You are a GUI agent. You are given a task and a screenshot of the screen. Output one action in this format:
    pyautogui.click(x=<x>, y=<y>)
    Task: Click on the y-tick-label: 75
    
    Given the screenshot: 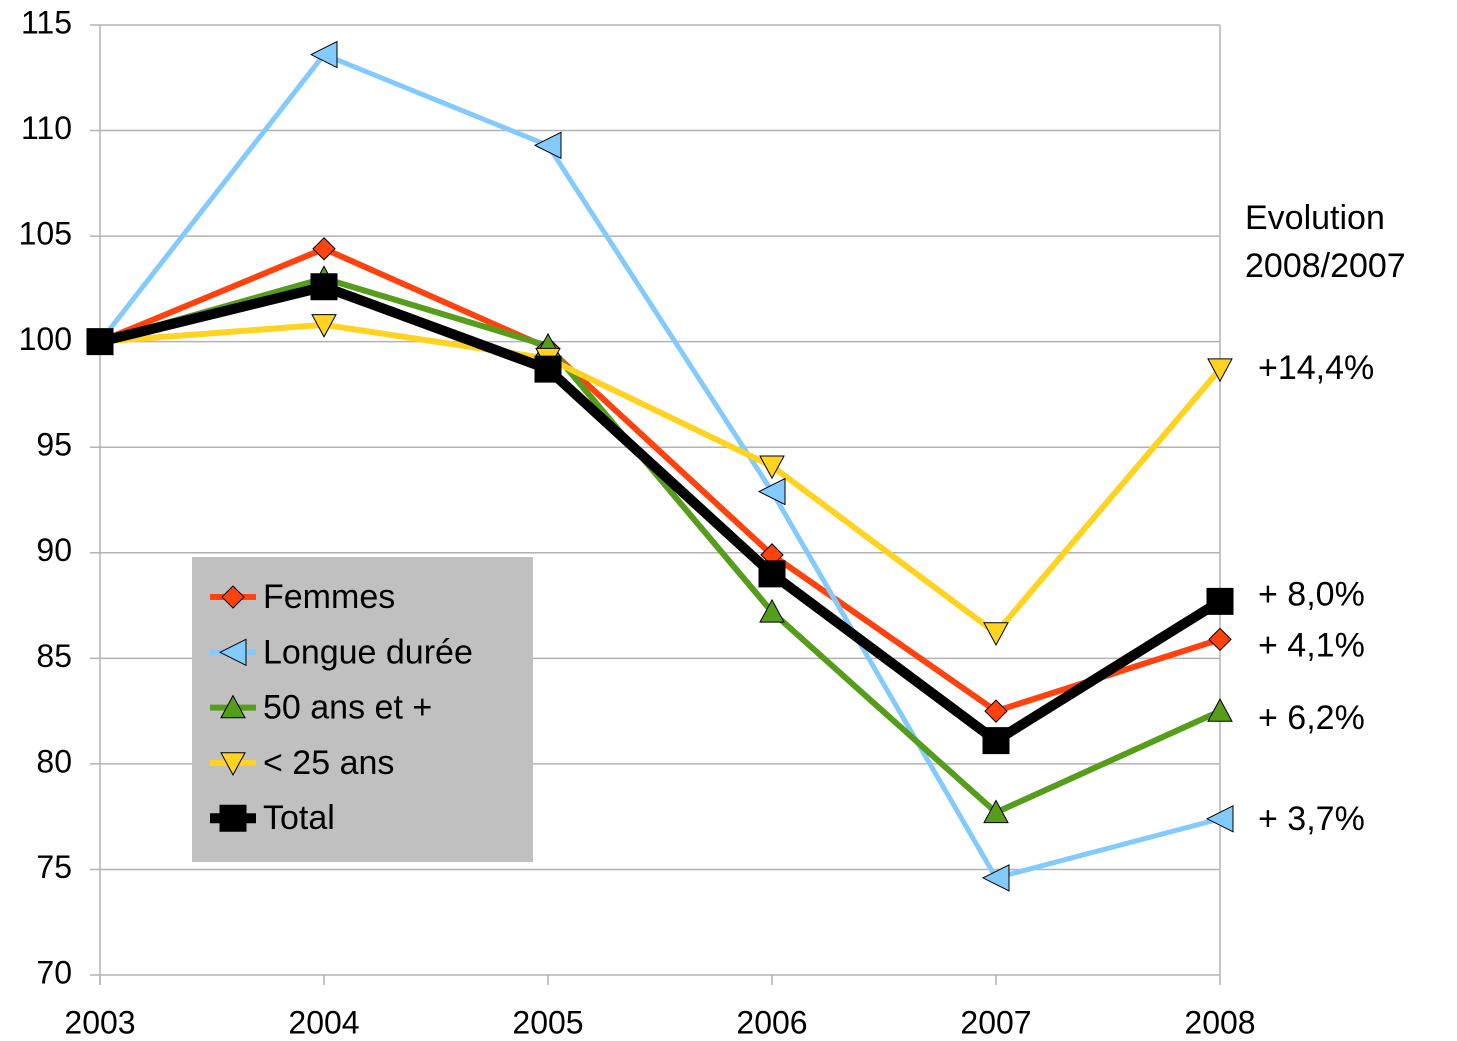 What is the action you would take?
    pyautogui.click(x=54, y=867)
    